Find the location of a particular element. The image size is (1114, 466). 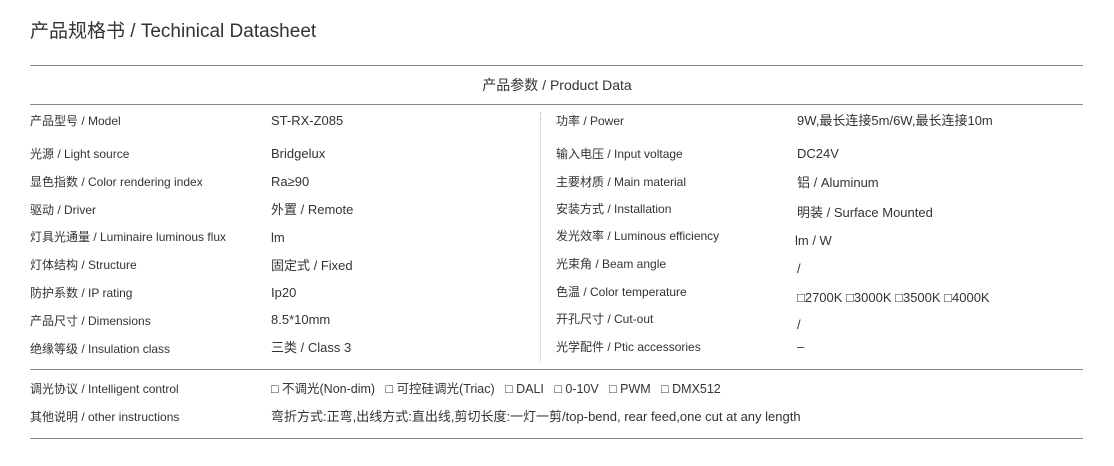

spec-label: 安装方式 / Installation is located at coordinates (614, 209).